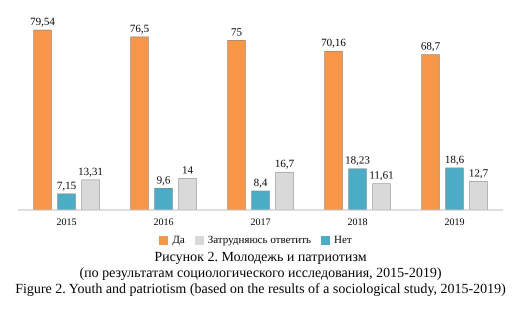 This screenshot has height=320, width=521. What do you see at coordinates (357, 160) in the screenshot?
I see `data-label: 18,23` at bounding box center [357, 160].